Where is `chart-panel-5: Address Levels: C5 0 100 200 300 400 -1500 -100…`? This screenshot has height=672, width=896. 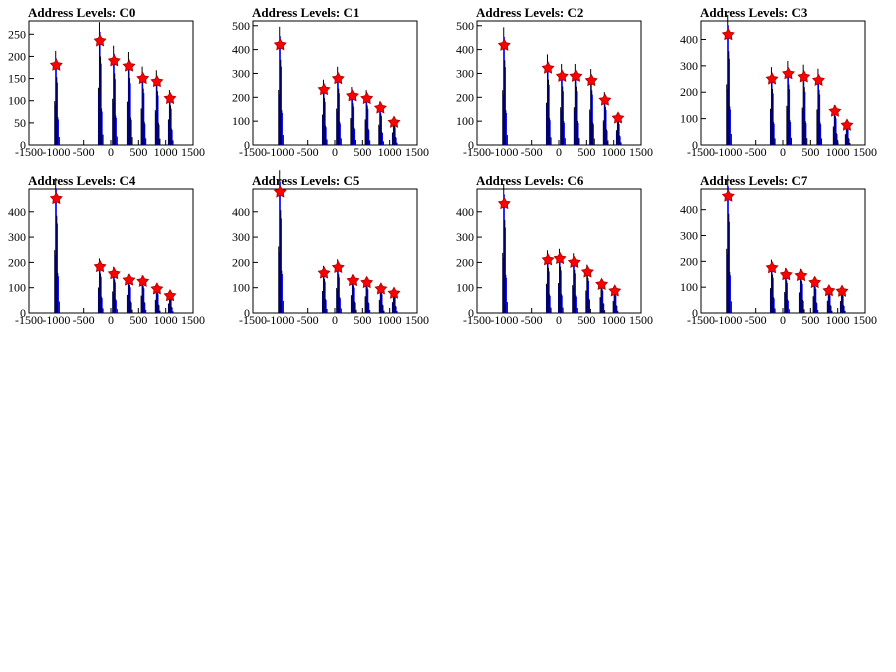 chart-panel-5: Address Levels: C5 0 100 200 300 400 -1500 -100… is located at coordinates (330, 248).